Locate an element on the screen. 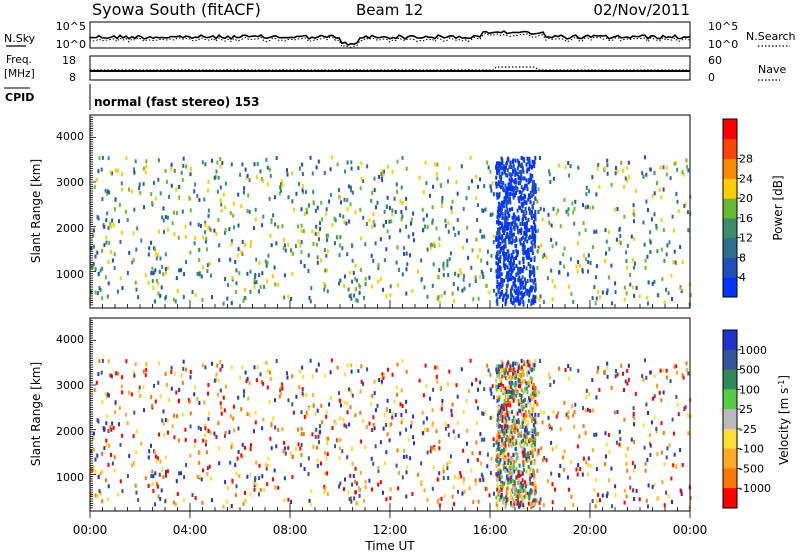  noise-panel-frame is located at coordinates (390, 35).